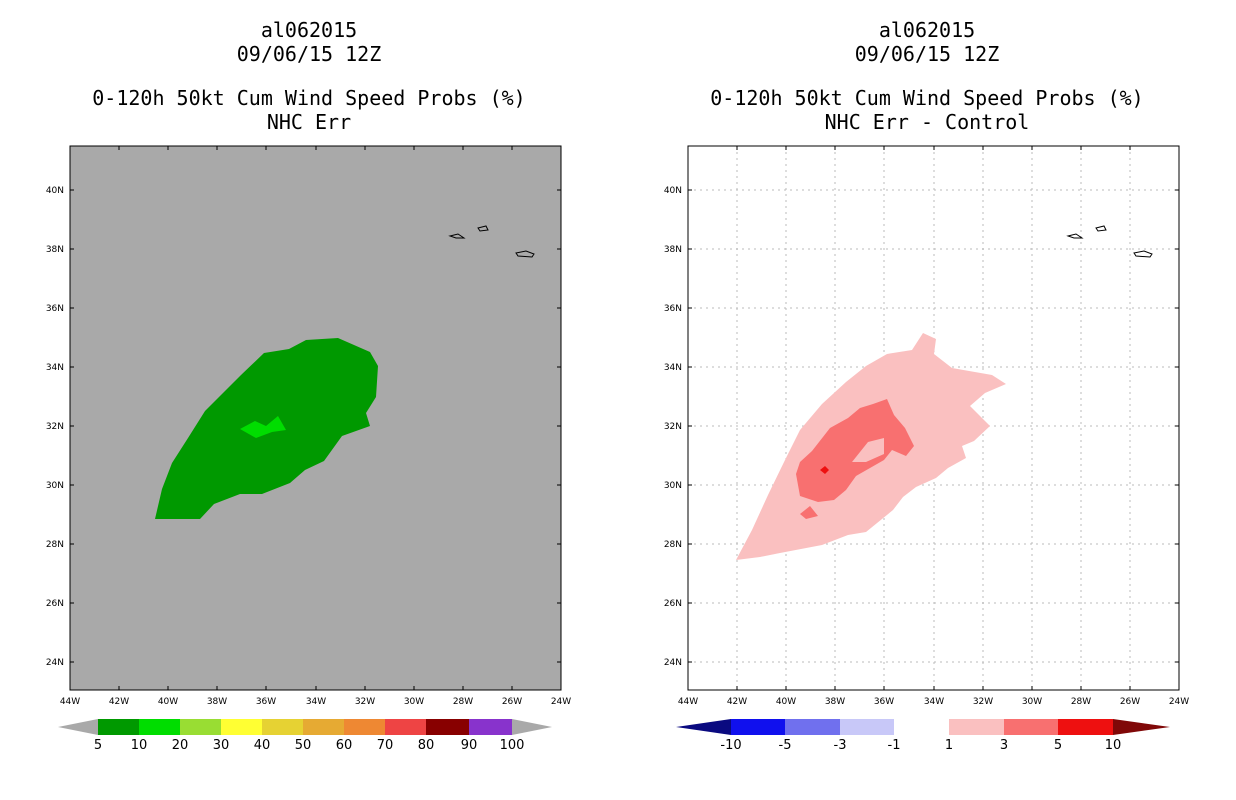  Describe the element at coordinates (262, 745) in the screenshot. I see `left-colorbar-label: 40` at that location.